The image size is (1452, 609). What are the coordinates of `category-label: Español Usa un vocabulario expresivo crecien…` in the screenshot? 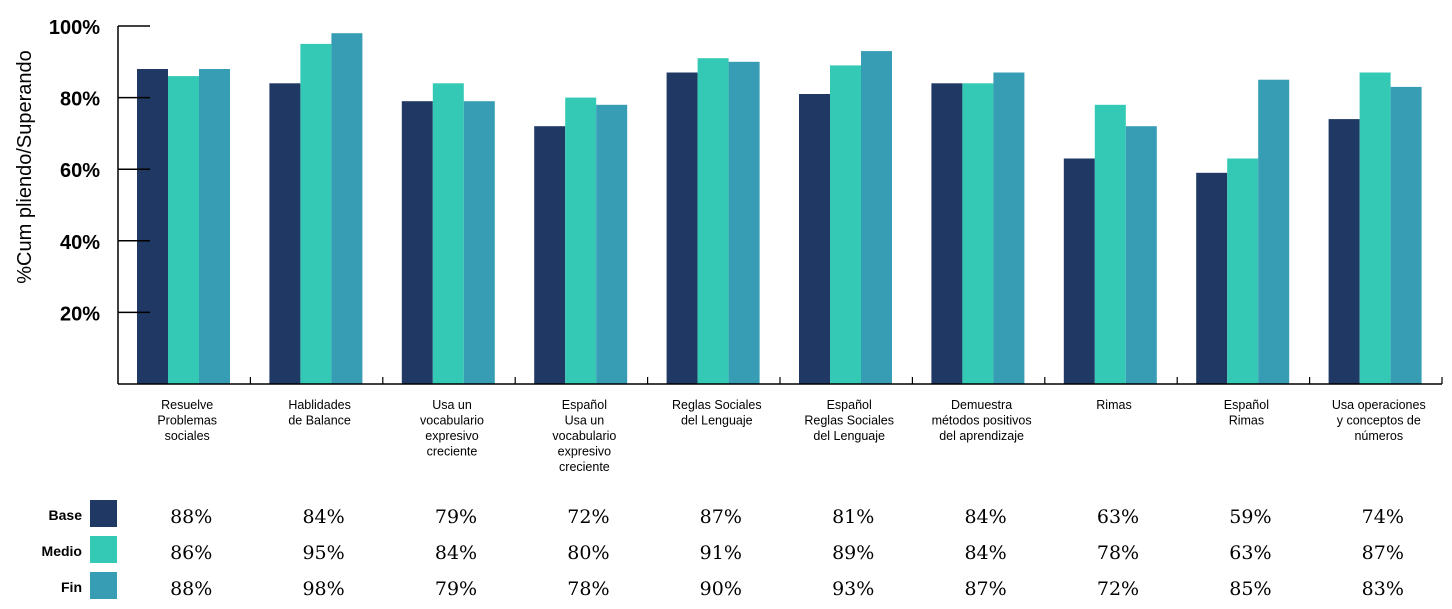 It's located at (584, 436).